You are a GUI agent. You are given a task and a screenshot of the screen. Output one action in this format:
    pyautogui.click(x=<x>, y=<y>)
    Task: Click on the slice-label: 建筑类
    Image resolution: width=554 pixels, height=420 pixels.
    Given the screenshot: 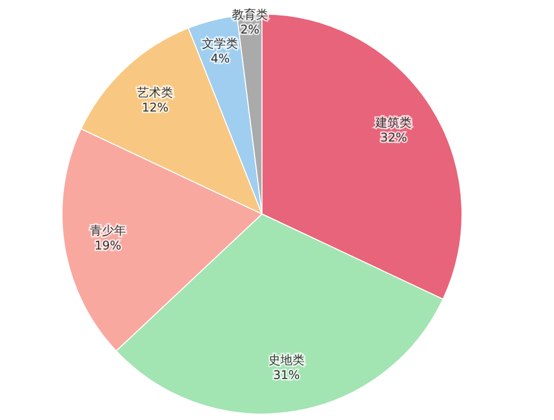 What is the action you would take?
    pyautogui.click(x=393, y=122)
    